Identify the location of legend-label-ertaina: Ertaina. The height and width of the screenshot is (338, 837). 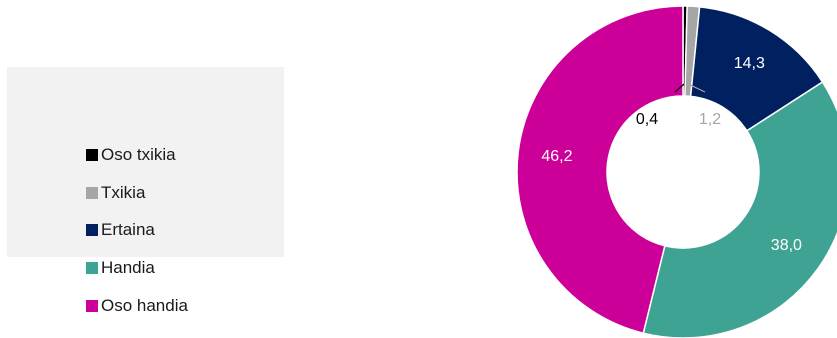
(128, 229).